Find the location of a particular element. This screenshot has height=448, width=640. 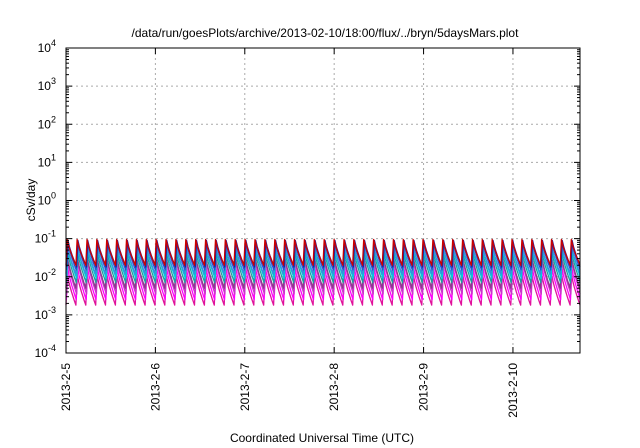

y-tick-label: 10⁻⁴ is located at coordinates (45, 351).